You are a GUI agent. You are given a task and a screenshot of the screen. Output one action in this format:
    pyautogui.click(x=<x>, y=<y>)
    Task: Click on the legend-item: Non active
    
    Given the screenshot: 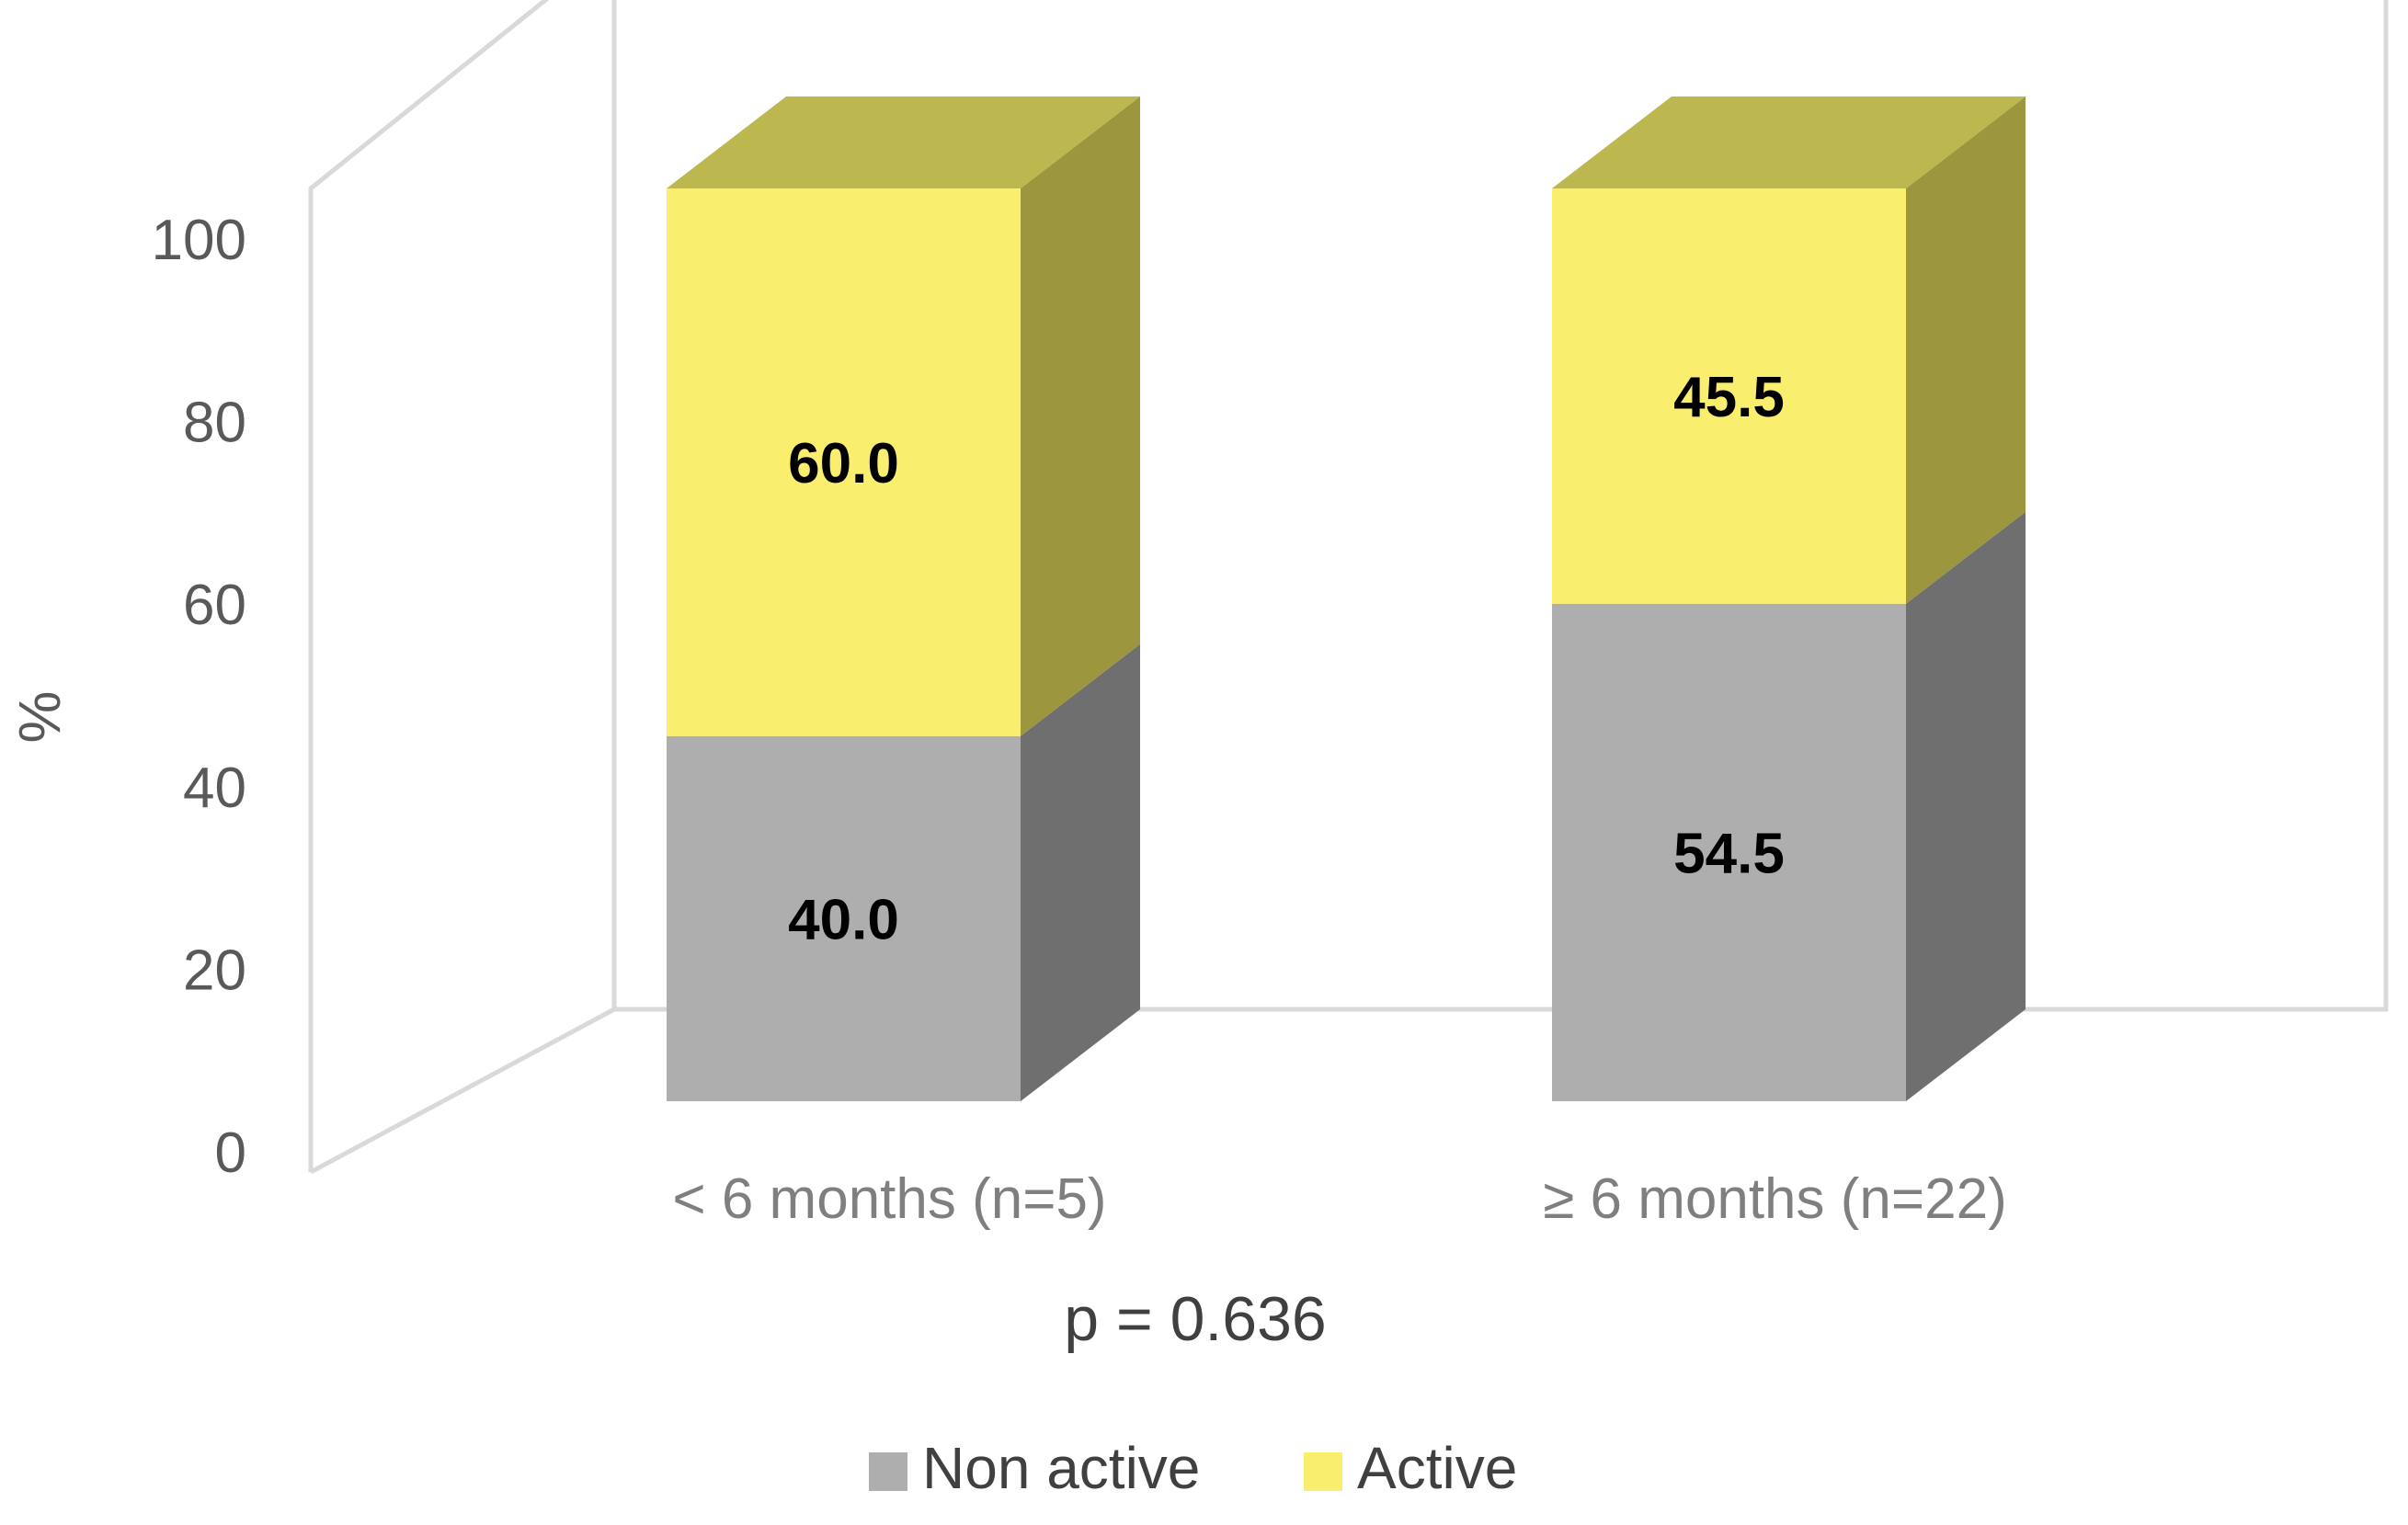 What is the action you would take?
    pyautogui.click(x=1034, y=1468)
    